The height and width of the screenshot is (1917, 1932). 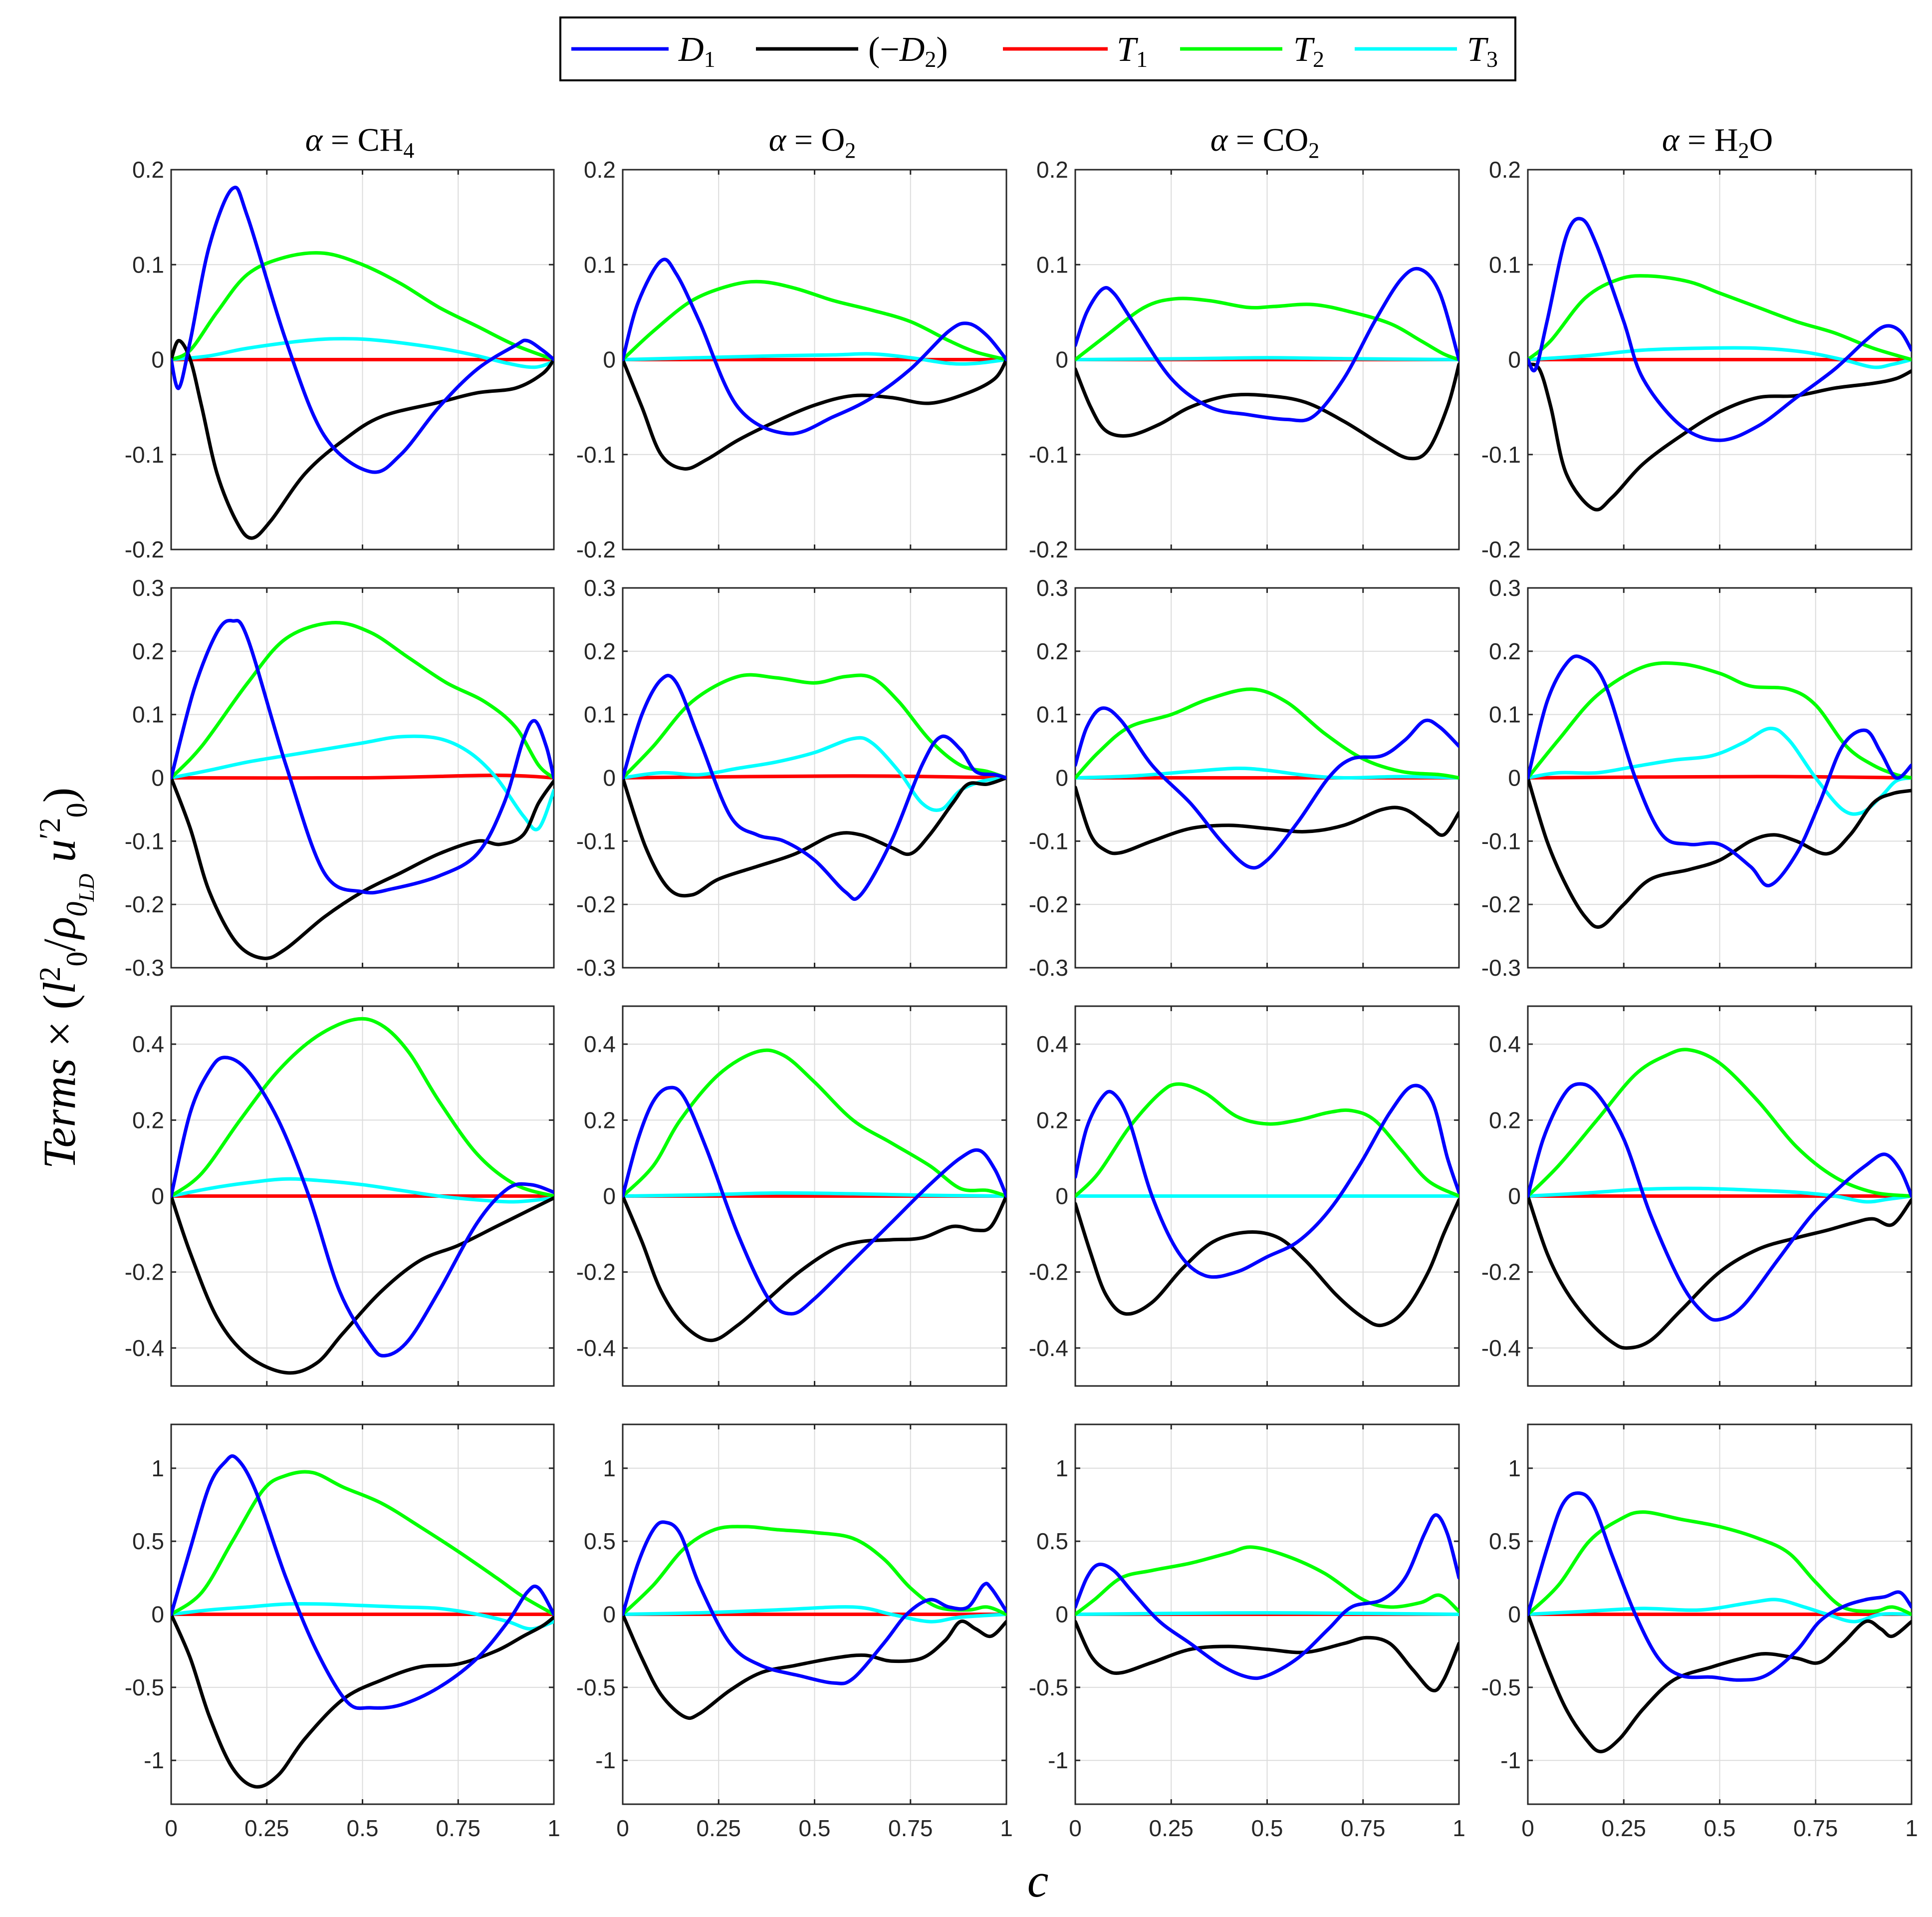 I want to click on panel-r1-c3: 0.2 0.1 0 -0.1 -0.2, so click(x=1244, y=359).